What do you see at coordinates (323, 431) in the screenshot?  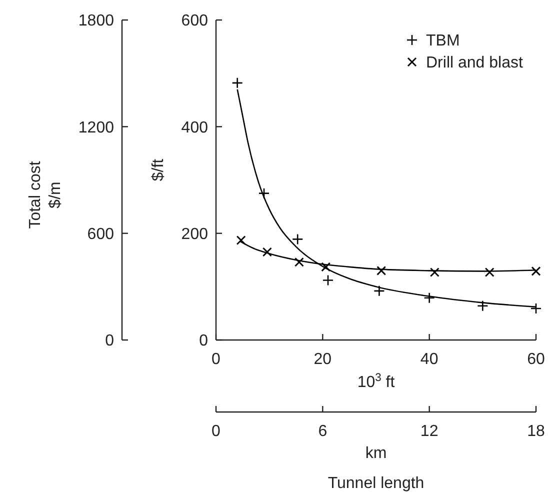 I see `x2-tick-label: 6` at bounding box center [323, 431].